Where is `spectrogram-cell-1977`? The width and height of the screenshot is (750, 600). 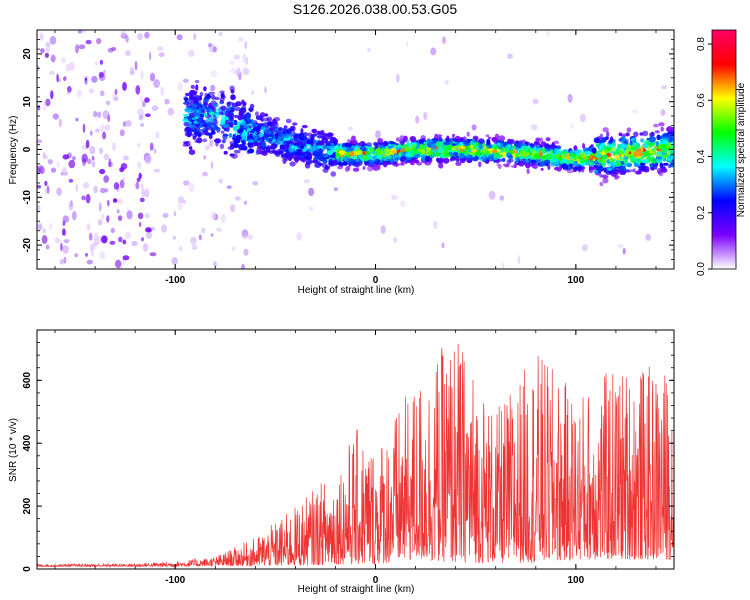 spectrogram-cell-1977 is located at coordinates (634, 170).